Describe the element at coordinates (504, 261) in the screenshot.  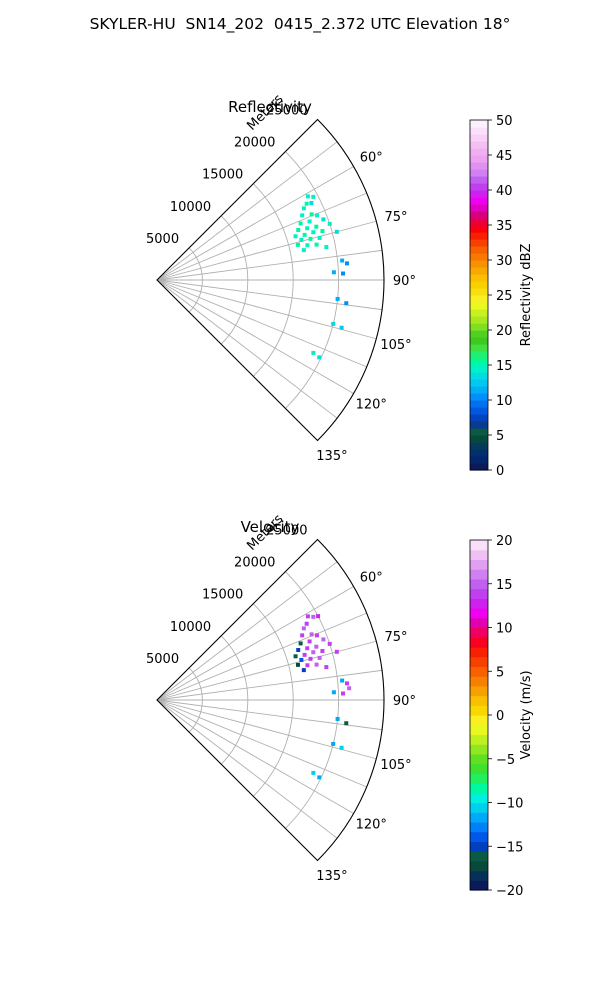
I see `colorbar-tick-label: 30` at that location.